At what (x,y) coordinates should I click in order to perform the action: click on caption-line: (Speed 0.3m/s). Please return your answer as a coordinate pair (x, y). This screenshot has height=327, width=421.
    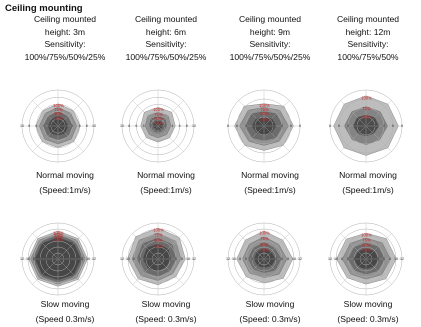
    Looking at the image, I should click on (65, 319).